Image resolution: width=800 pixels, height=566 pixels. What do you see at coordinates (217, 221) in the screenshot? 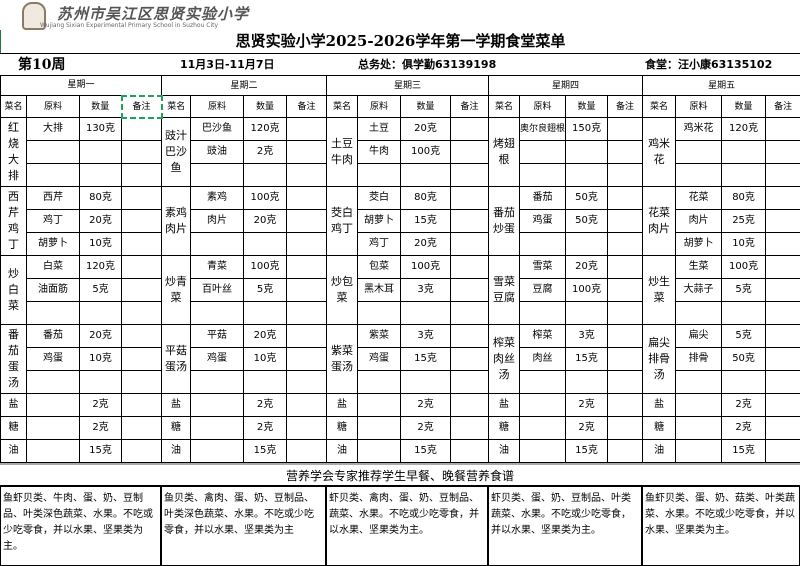
I see `ingredient-cell: 肉片` at bounding box center [217, 221].